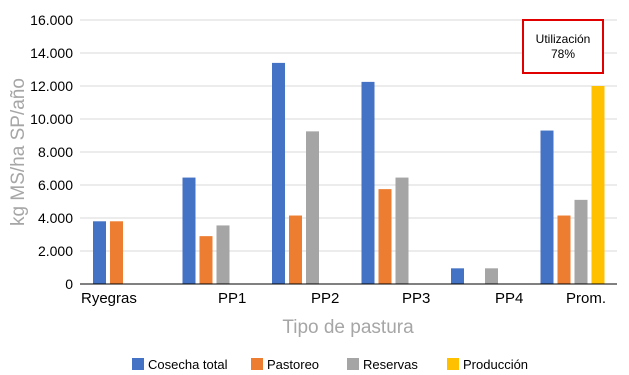 This screenshot has width=629, height=375. I want to click on category-label: Prom., so click(586, 298).